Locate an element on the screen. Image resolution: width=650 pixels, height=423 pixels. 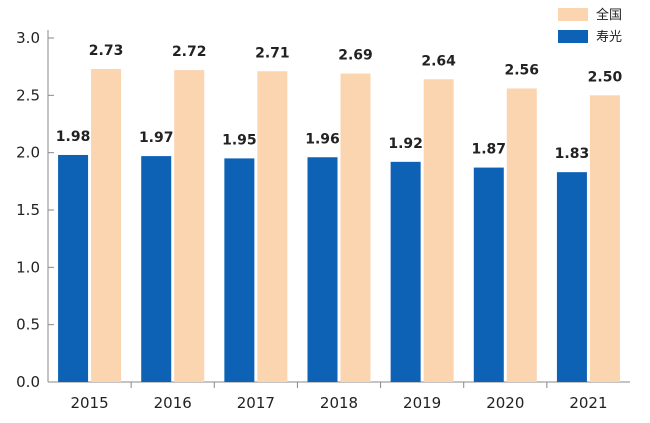
bar-全国-2021 is located at coordinates (604, 238).